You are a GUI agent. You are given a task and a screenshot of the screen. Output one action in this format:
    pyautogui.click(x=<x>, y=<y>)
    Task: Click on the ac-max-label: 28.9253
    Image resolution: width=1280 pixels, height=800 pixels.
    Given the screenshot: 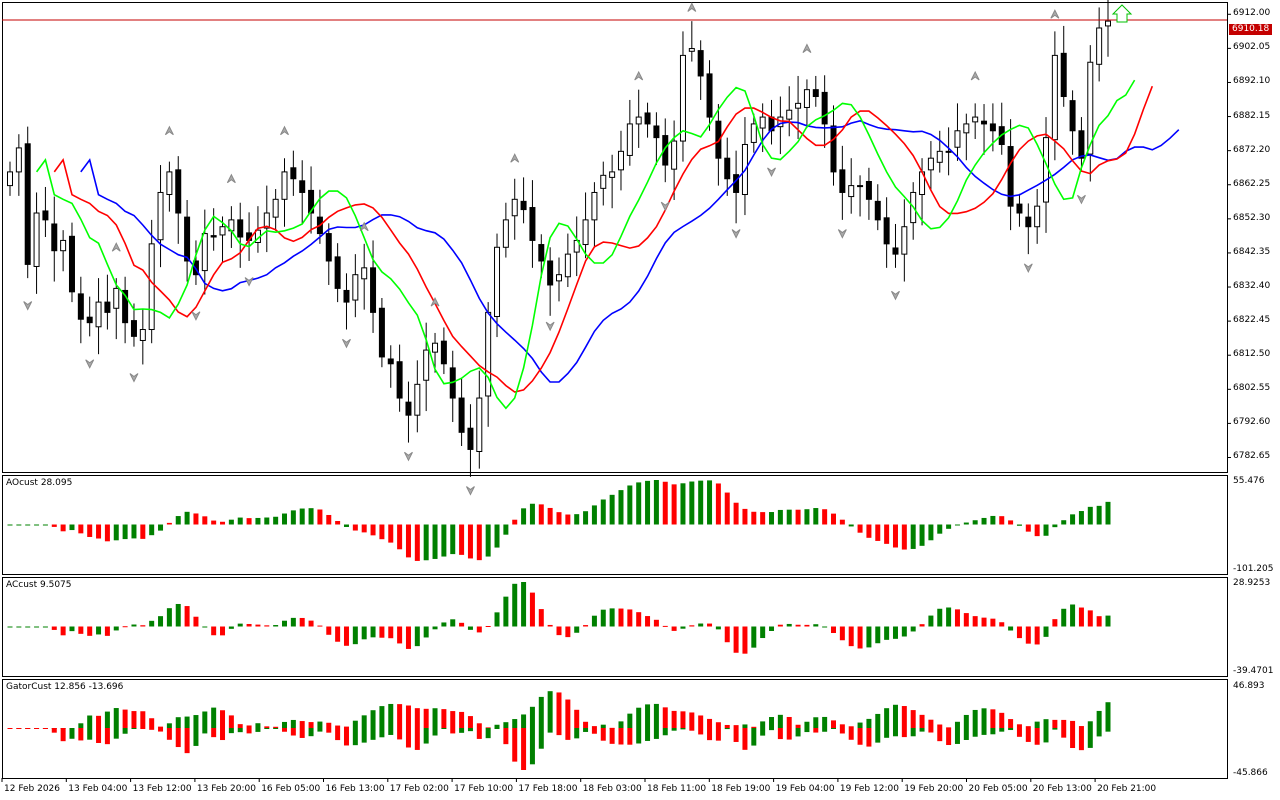 What is the action you would take?
    pyautogui.click(x=1252, y=583)
    